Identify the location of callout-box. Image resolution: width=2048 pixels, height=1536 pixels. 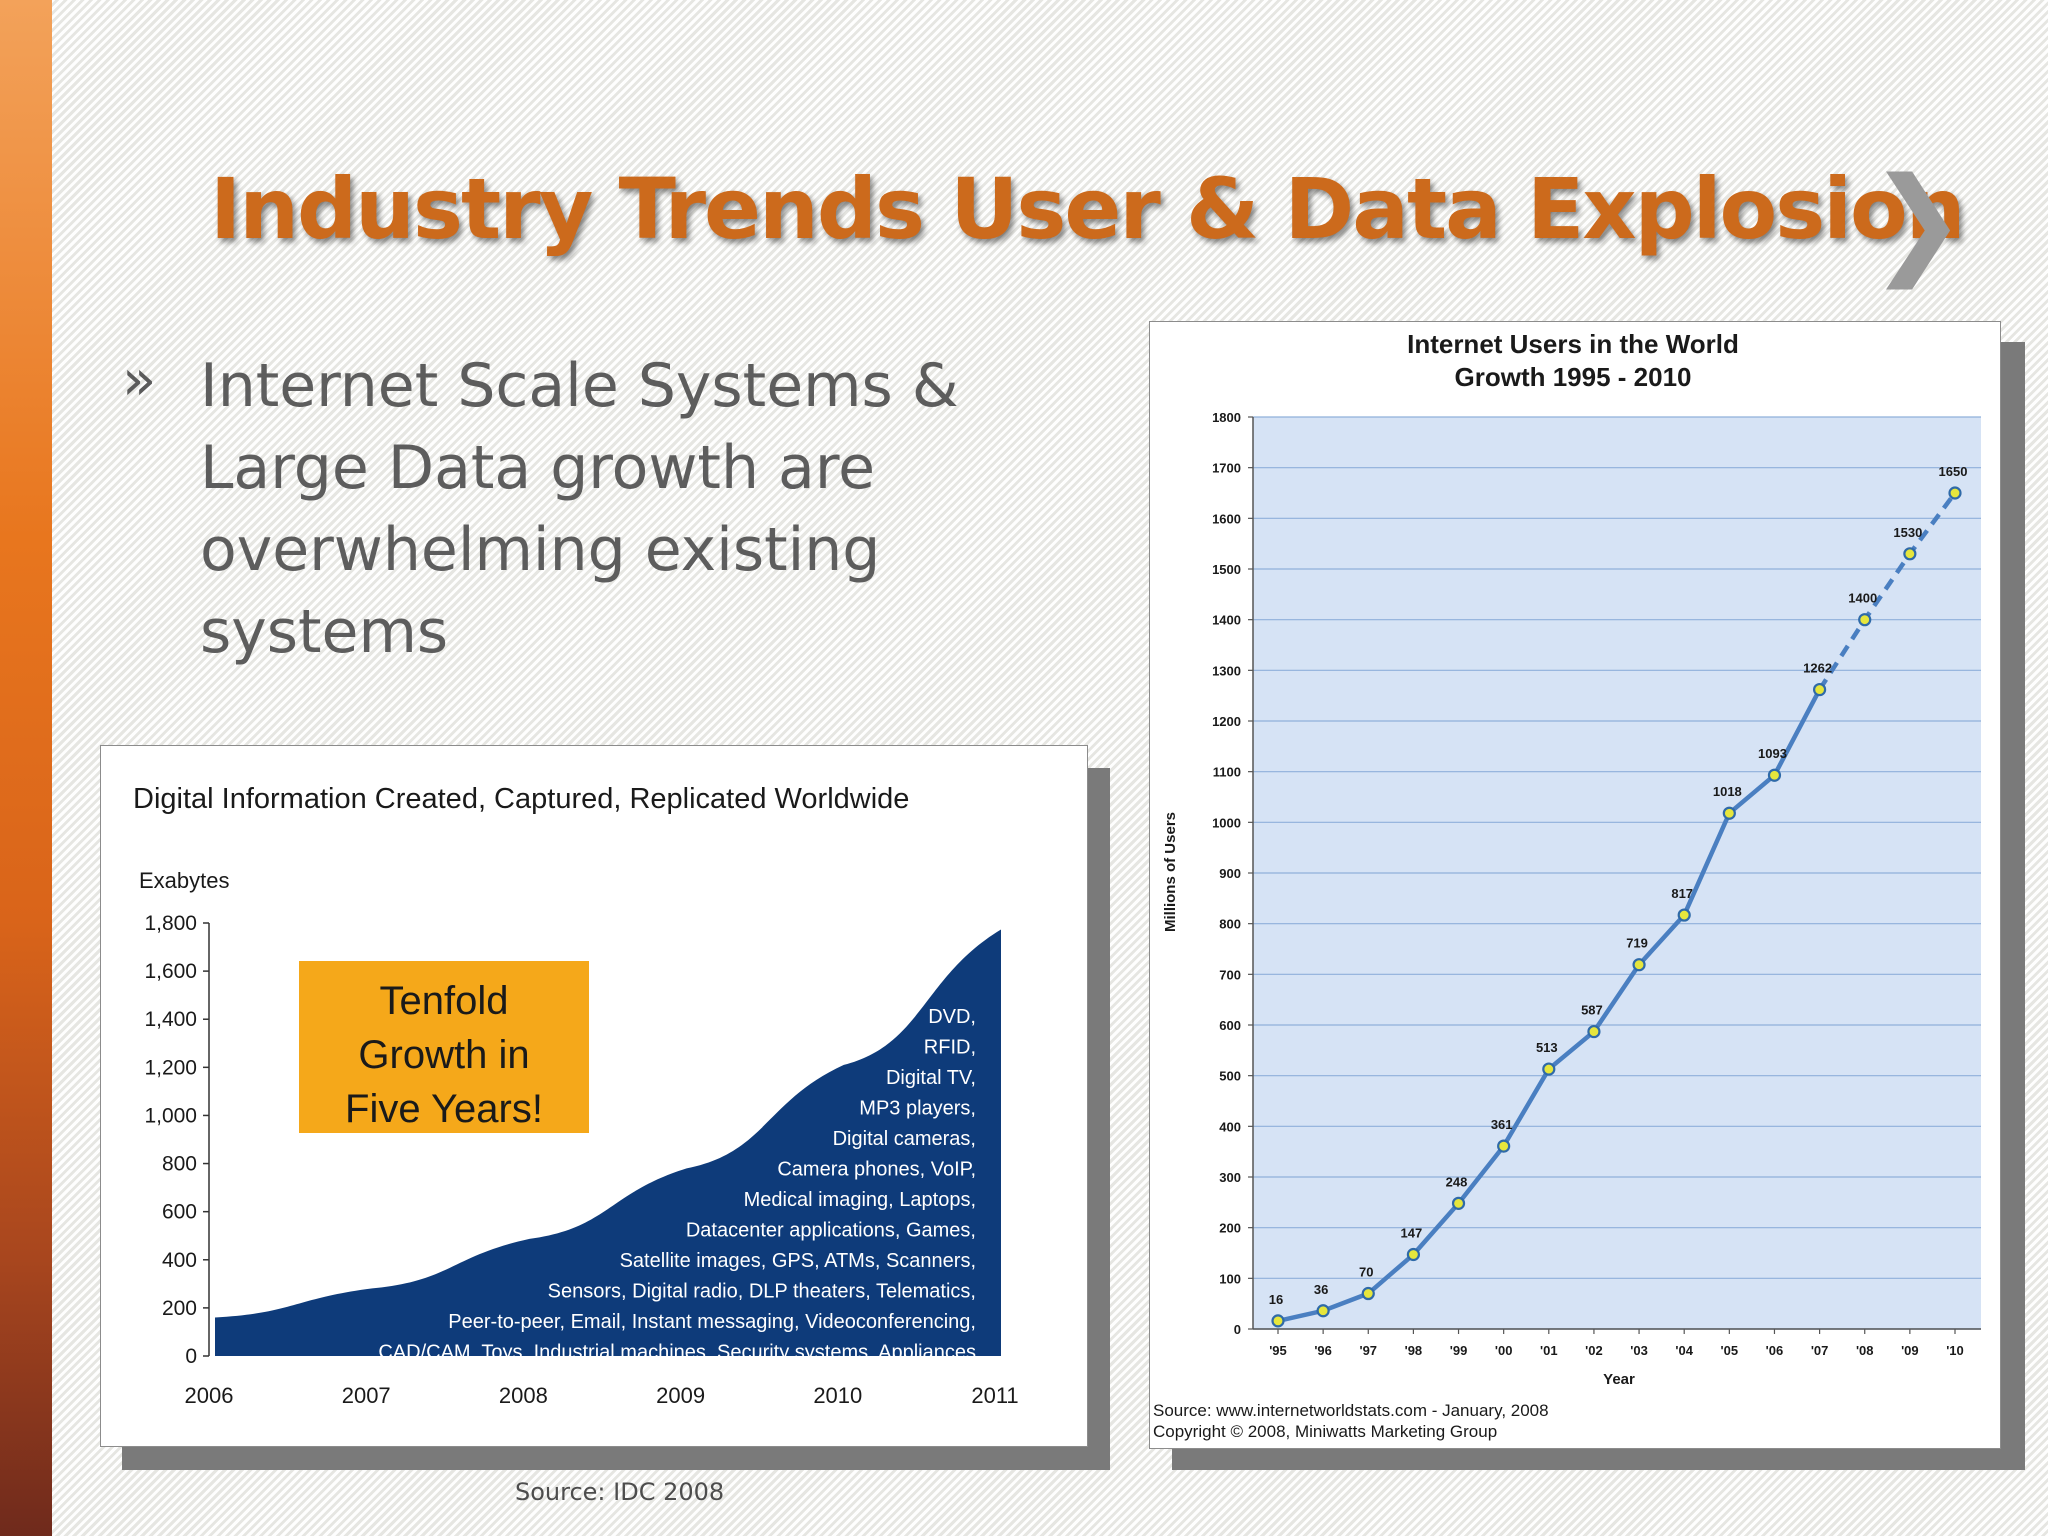
(444, 1047).